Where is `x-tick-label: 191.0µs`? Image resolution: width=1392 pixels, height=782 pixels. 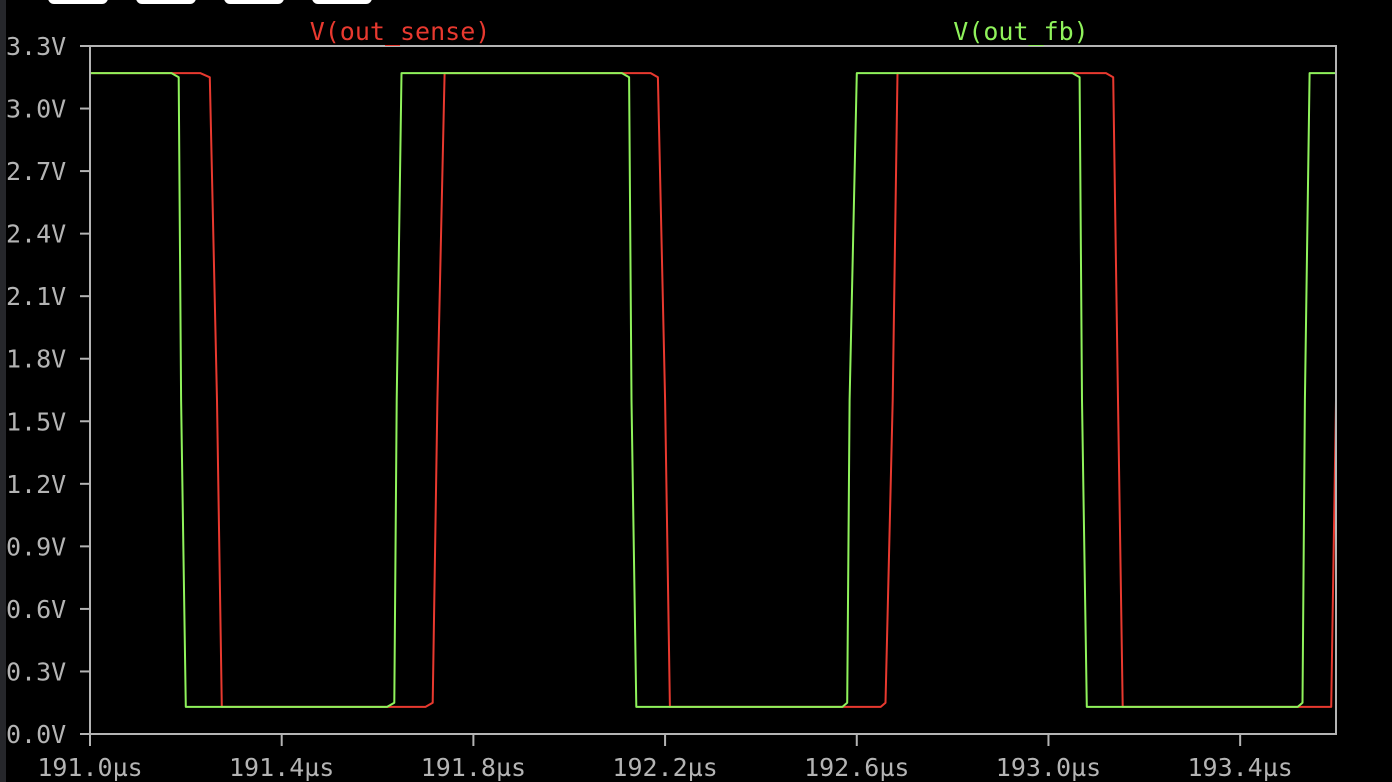 x-tick-label: 191.0µs is located at coordinates (89, 767).